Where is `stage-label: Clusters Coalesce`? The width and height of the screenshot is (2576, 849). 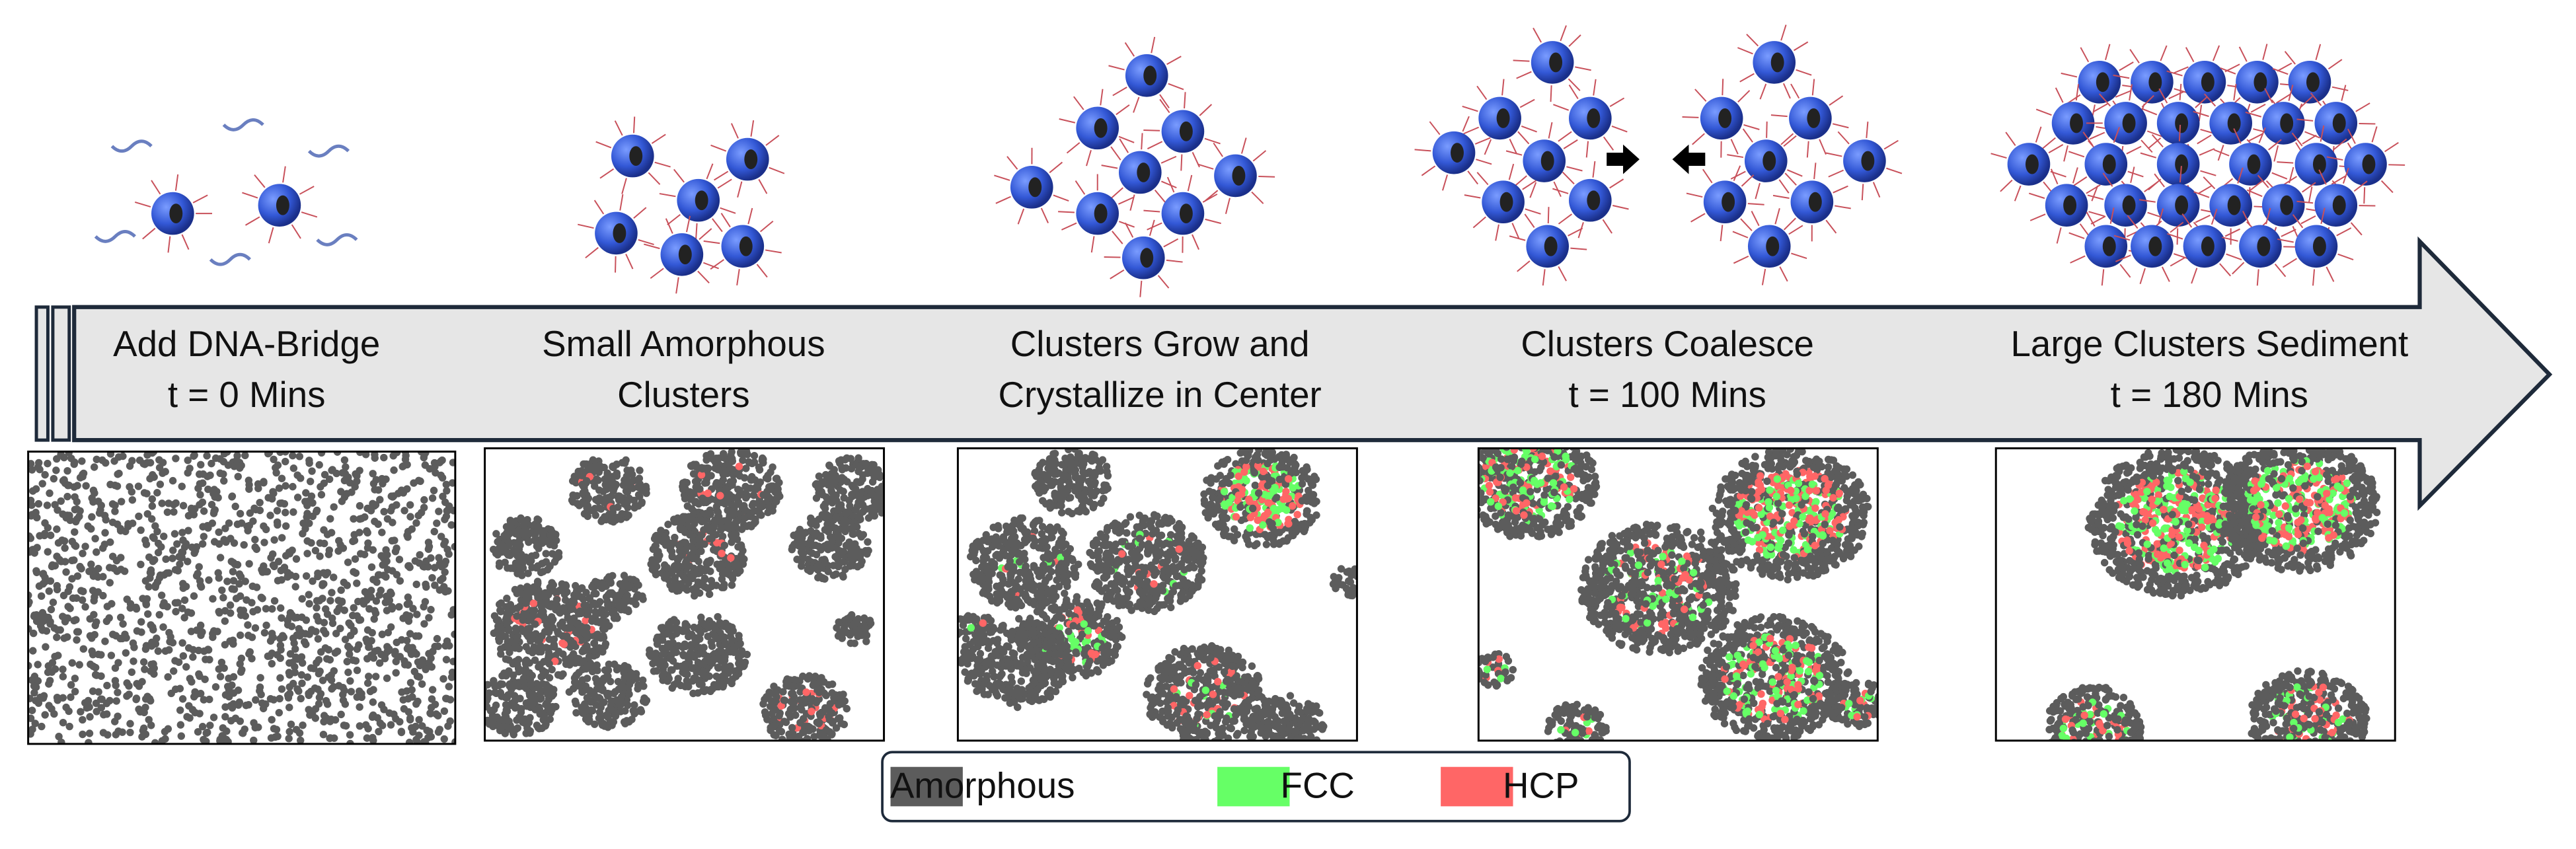 stage-label: Clusters Coalesce is located at coordinates (1667, 344).